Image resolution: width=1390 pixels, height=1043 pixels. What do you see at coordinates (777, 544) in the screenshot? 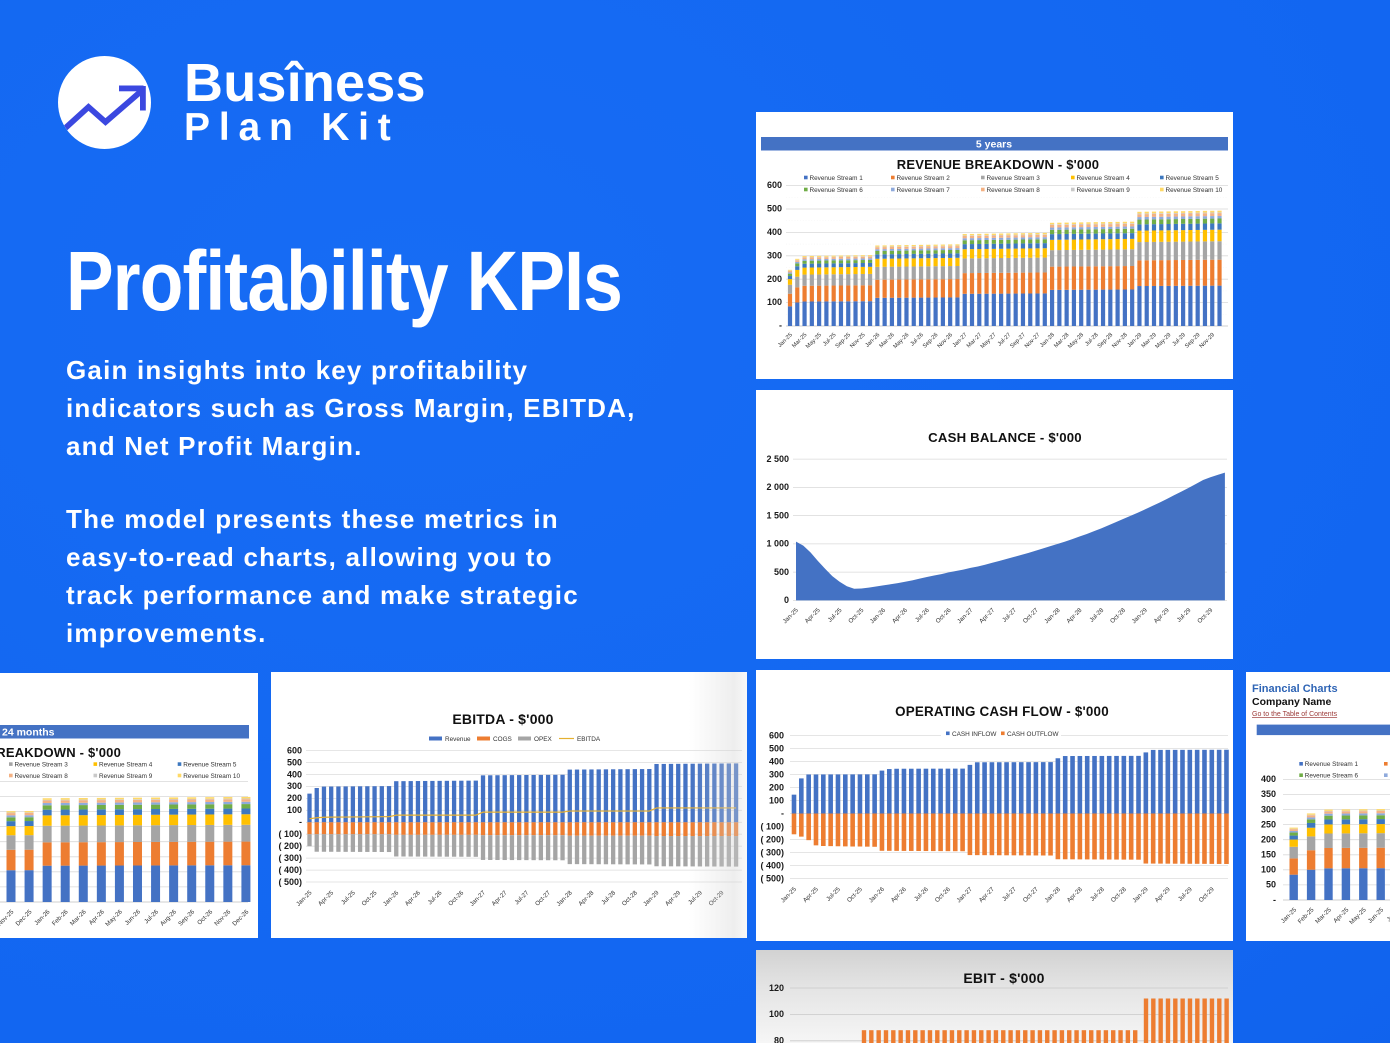
I see `svg-text: 1 000` at bounding box center [777, 544].